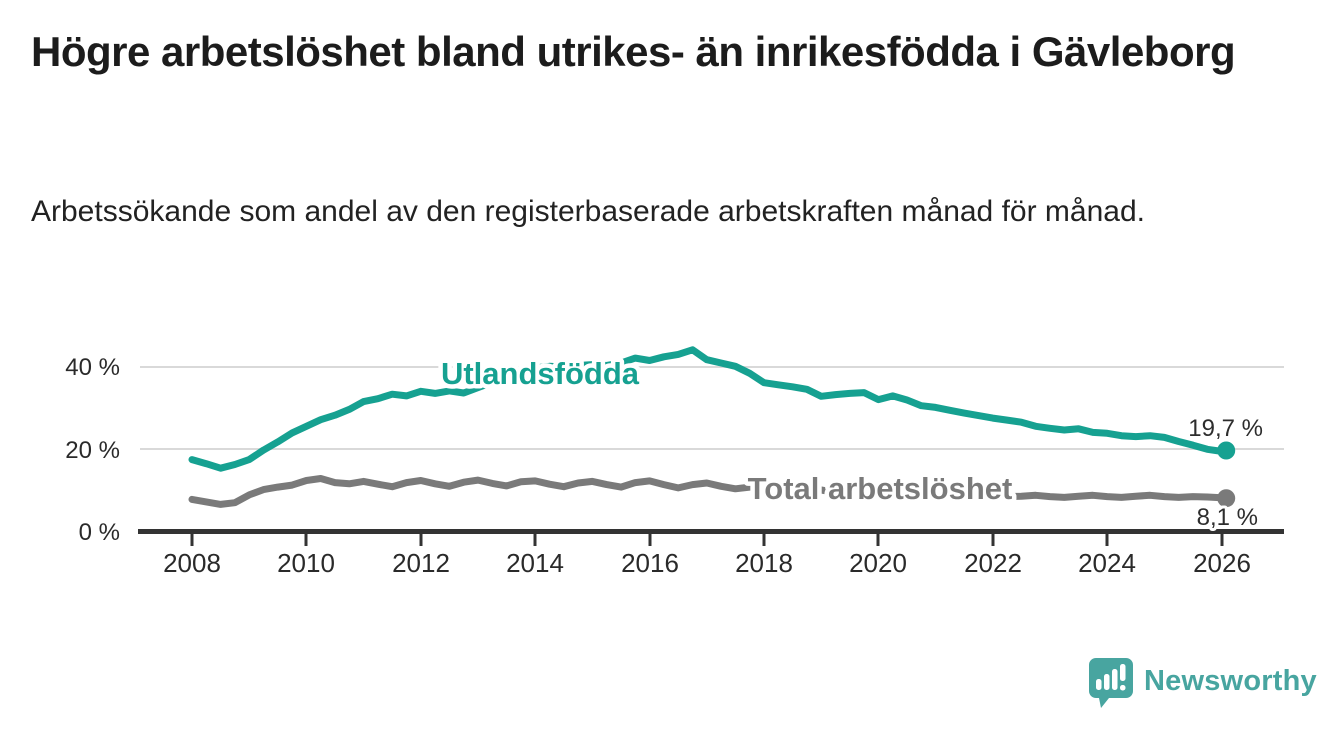 This screenshot has width=1340, height=734. I want to click on newsworthy-logo: Newsworthy, so click(1202, 683).